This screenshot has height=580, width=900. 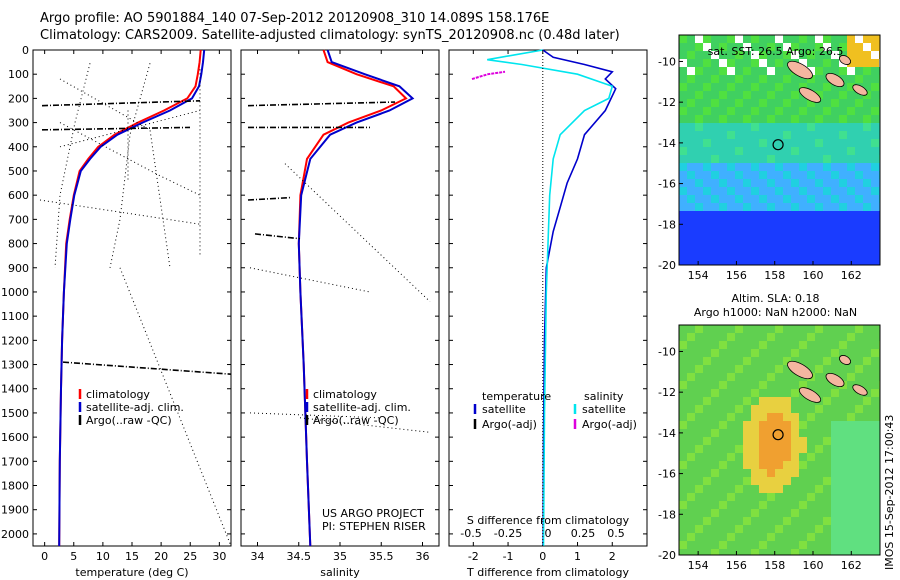 What do you see at coordinates (609, 424) in the screenshot?
I see `legend-label: Argo(-adj)` at bounding box center [609, 424].